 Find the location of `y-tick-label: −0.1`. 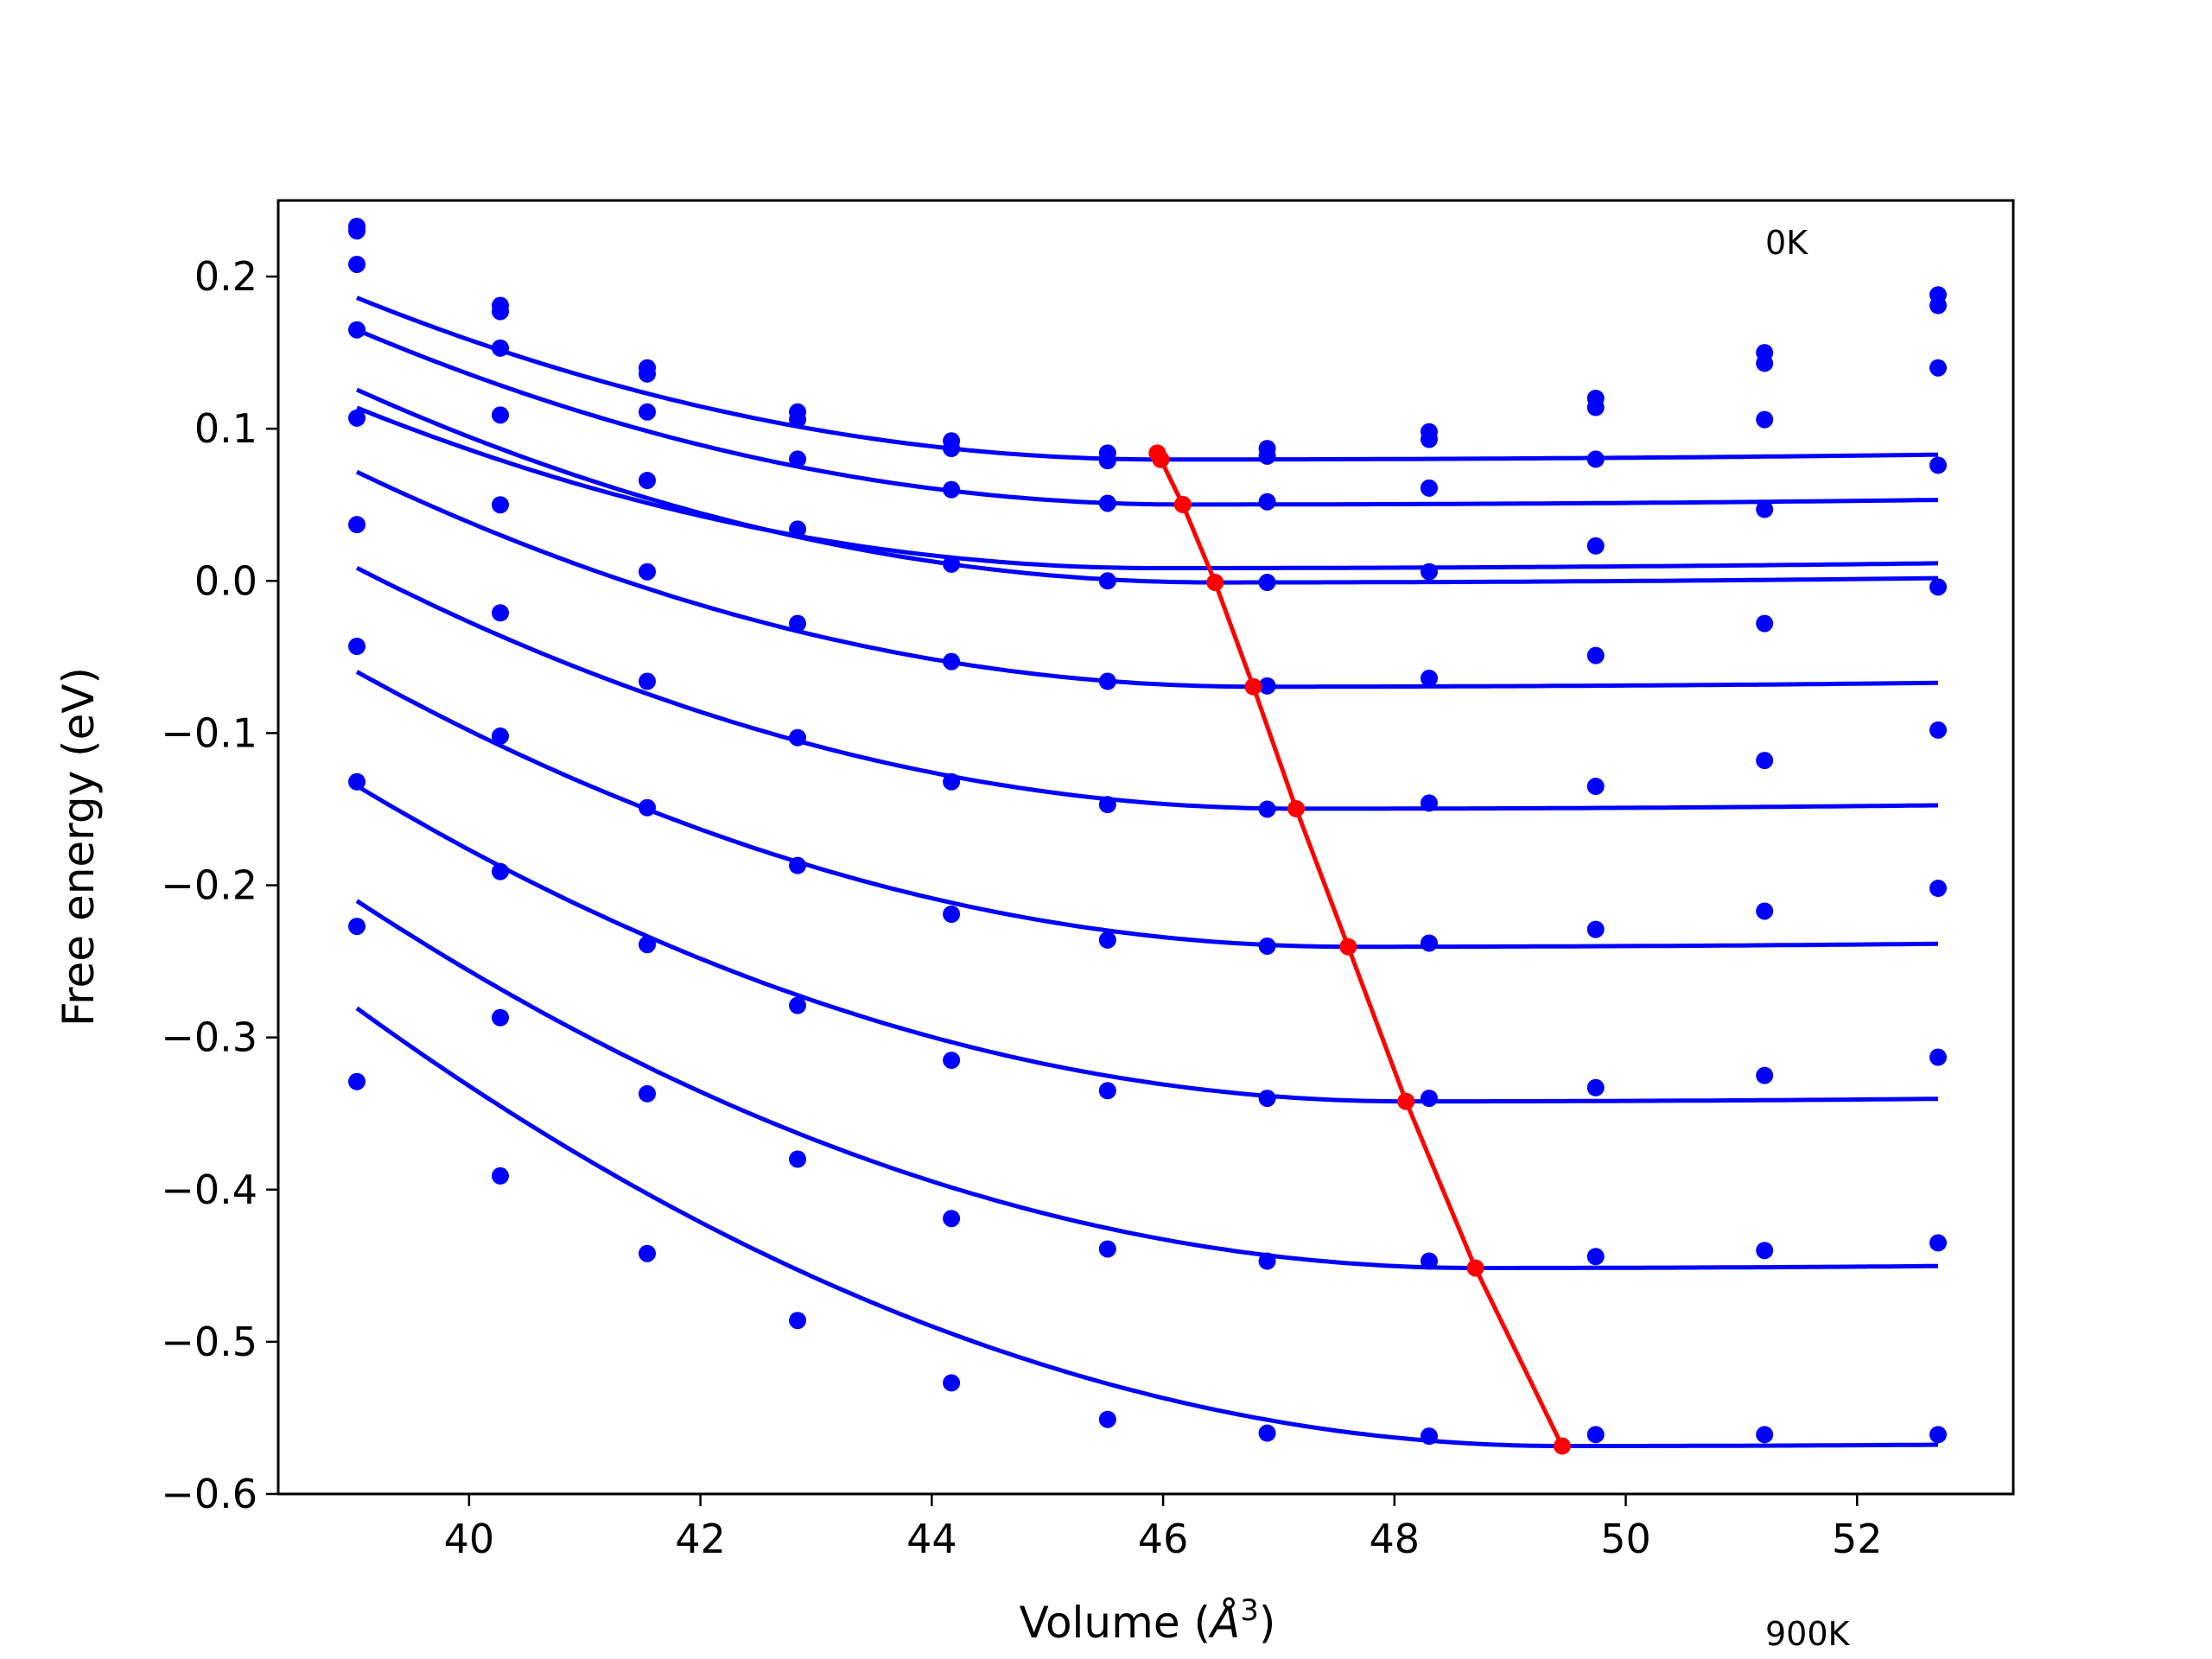

y-tick-label: −0.1 is located at coordinates (209, 732).